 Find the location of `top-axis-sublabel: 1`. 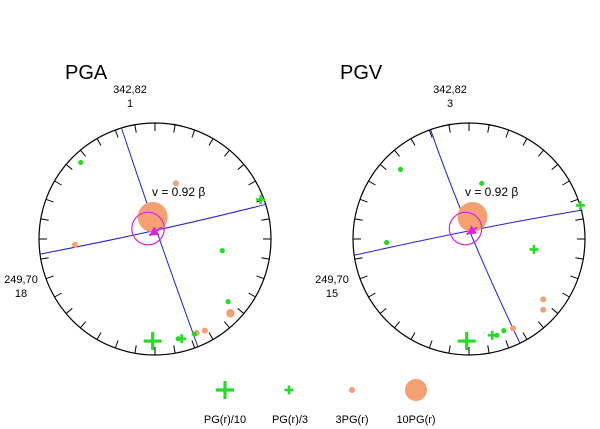

top-axis-sublabel: 1 is located at coordinates (130, 104).